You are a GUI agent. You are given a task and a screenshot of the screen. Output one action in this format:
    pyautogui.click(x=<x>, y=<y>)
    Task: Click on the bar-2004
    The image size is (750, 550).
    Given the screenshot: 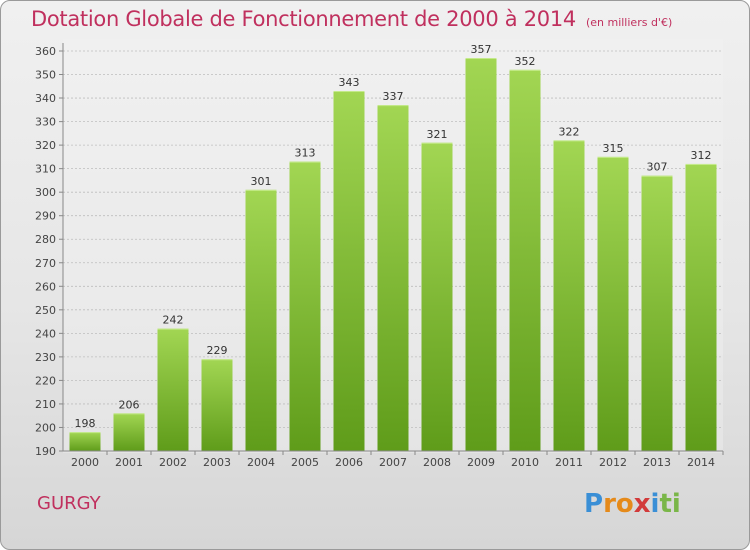 What is the action you would take?
    pyautogui.click(x=261, y=320)
    